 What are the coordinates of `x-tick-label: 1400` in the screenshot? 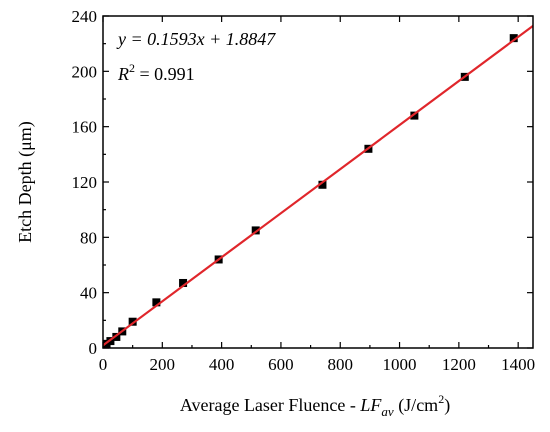 It's located at (518, 364).